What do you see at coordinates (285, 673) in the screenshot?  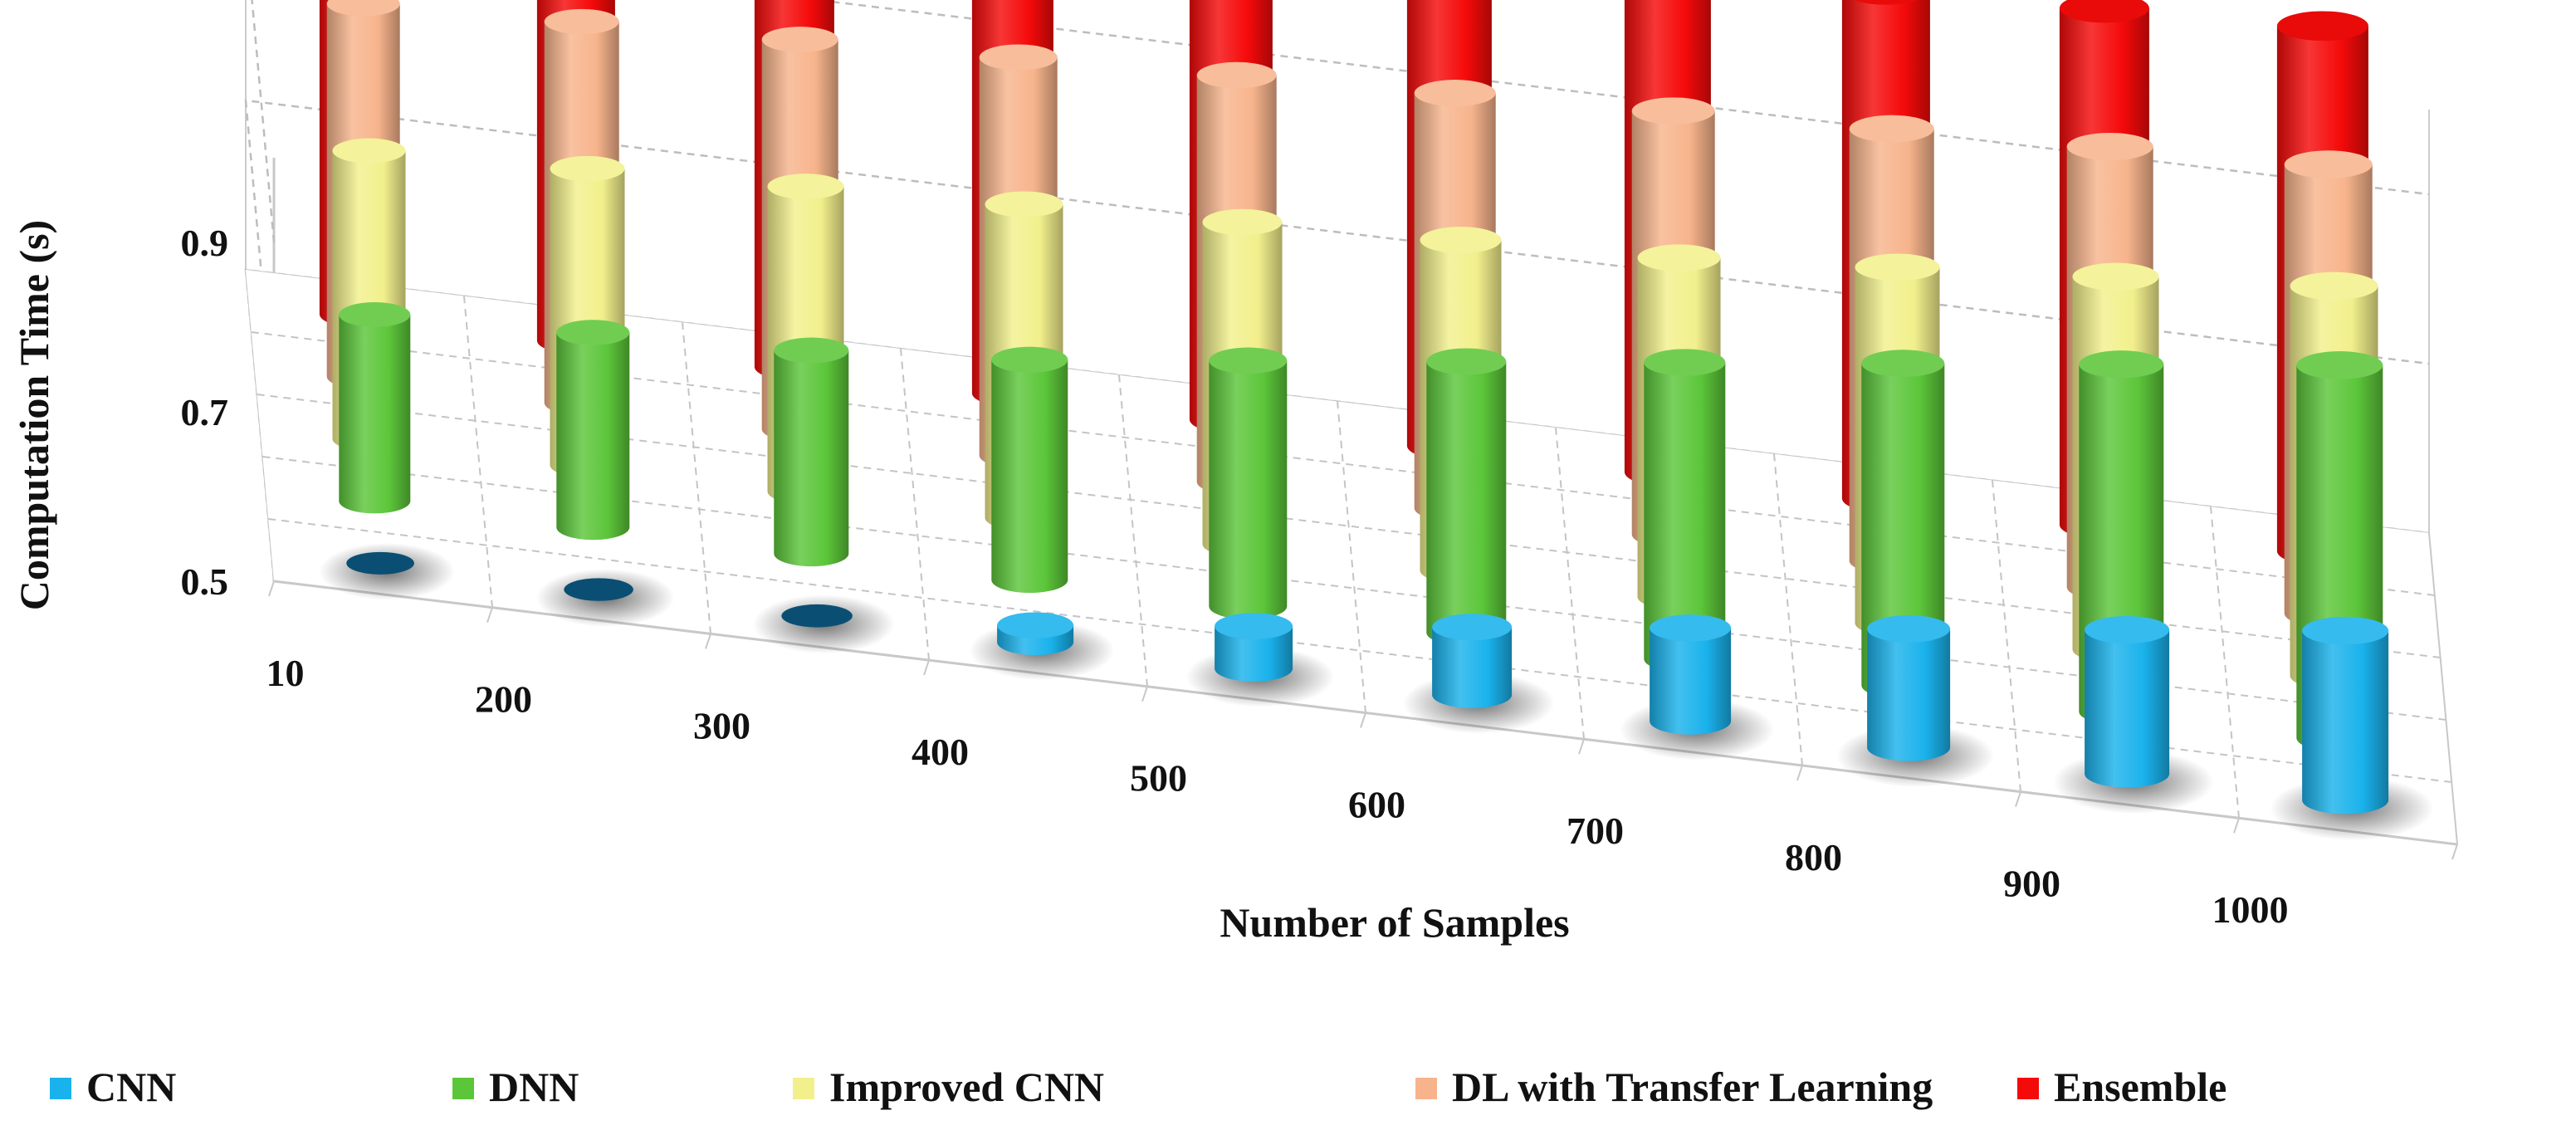 I see `x-tick-label: 10` at bounding box center [285, 673].